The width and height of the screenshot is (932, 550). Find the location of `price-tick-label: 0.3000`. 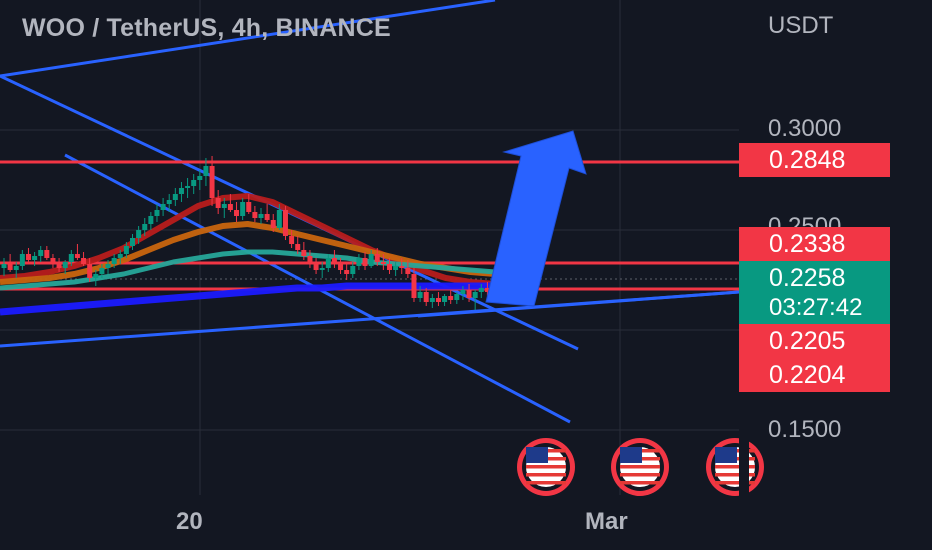

price-tick-label: 0.3000 is located at coordinates (805, 128).